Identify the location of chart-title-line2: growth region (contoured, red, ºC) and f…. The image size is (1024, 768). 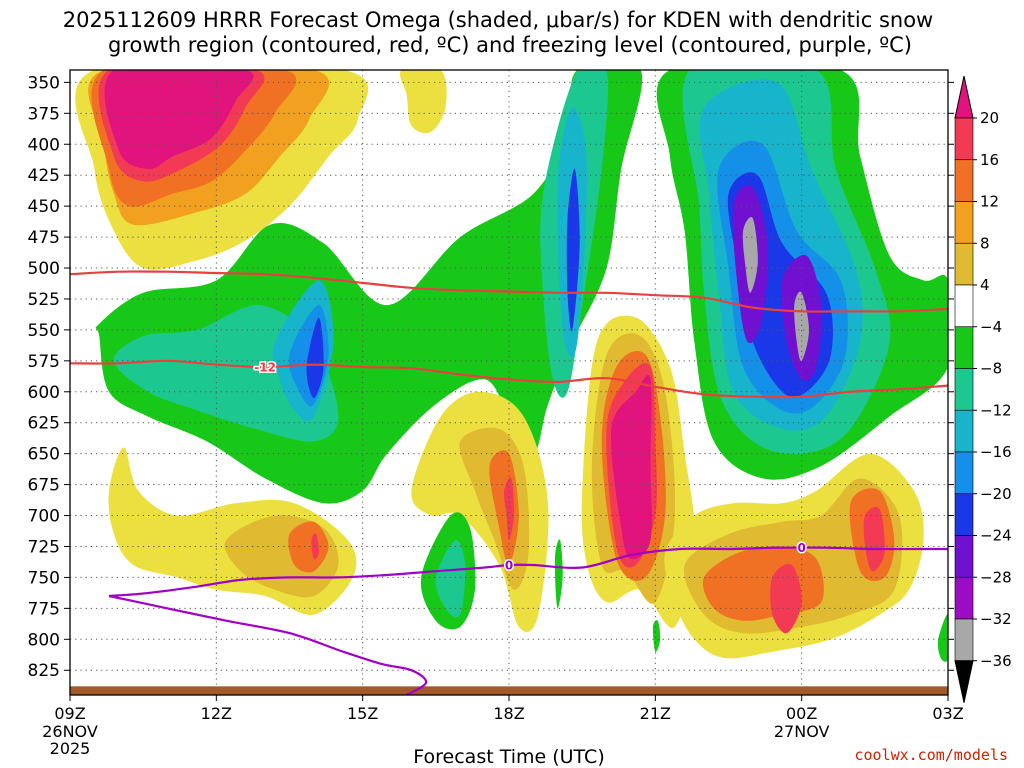
(510, 45).